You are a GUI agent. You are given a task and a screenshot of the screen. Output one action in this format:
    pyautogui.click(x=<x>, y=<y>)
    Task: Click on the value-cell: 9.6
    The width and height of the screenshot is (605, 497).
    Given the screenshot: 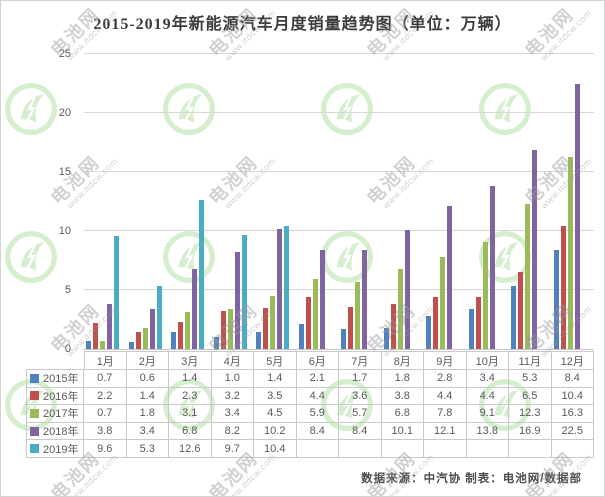 What is the action you would take?
    pyautogui.click(x=105, y=449)
    